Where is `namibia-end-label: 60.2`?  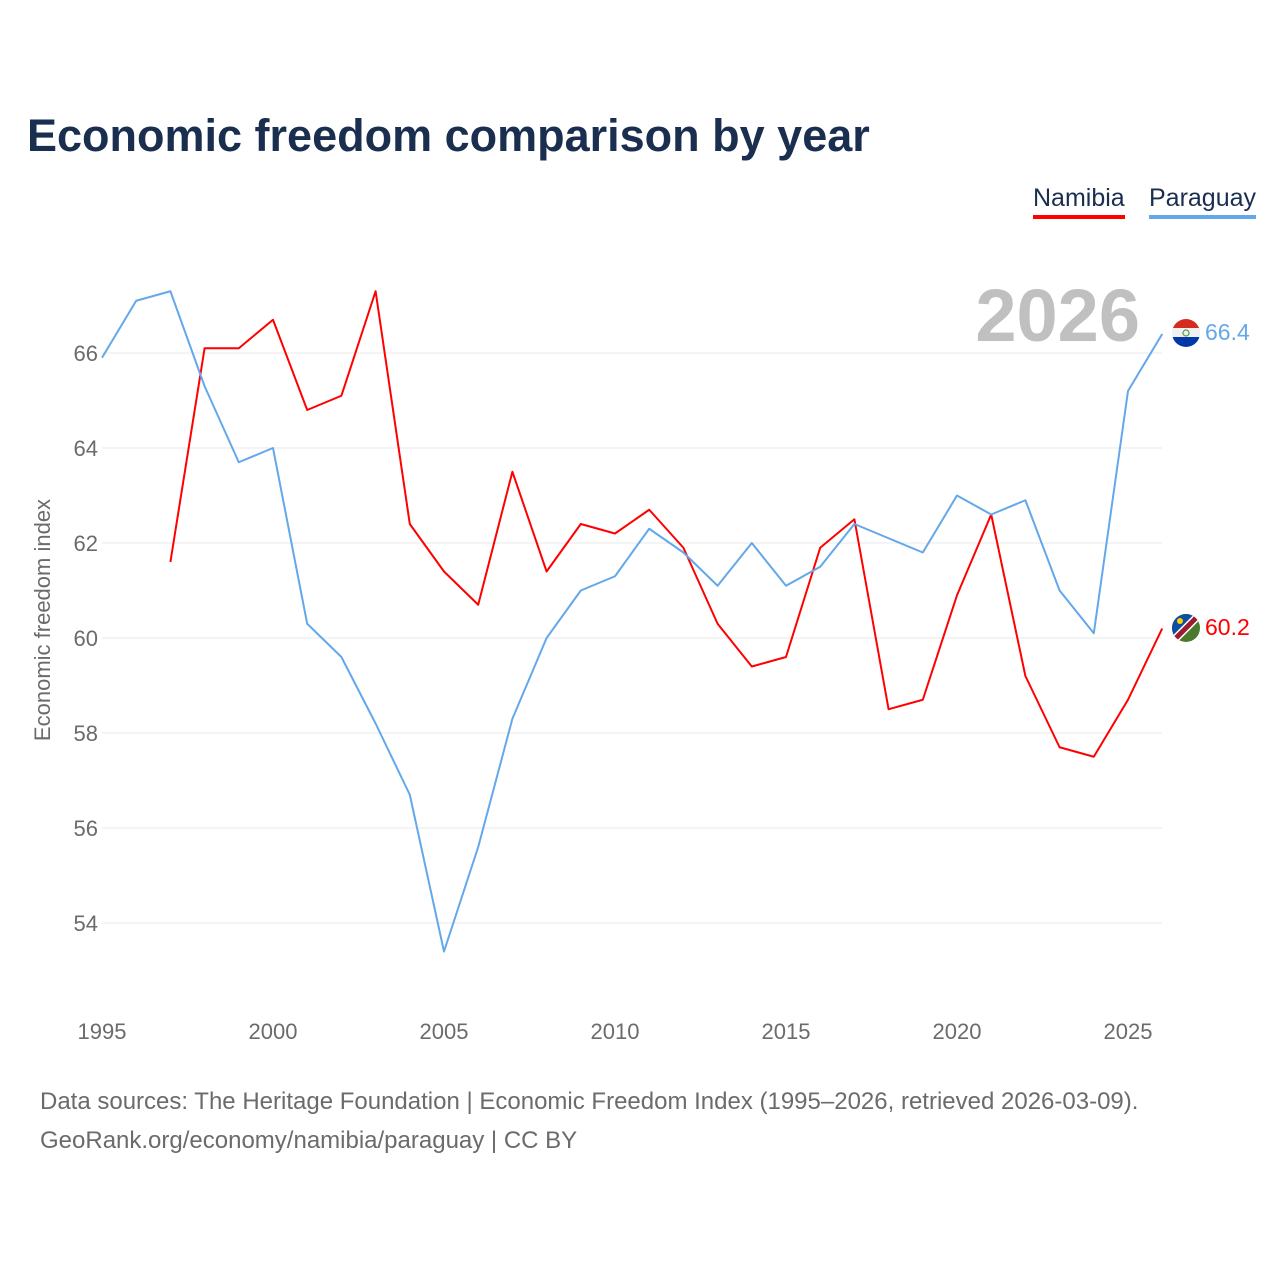 namibia-end-label: 60.2 is located at coordinates (1227, 627).